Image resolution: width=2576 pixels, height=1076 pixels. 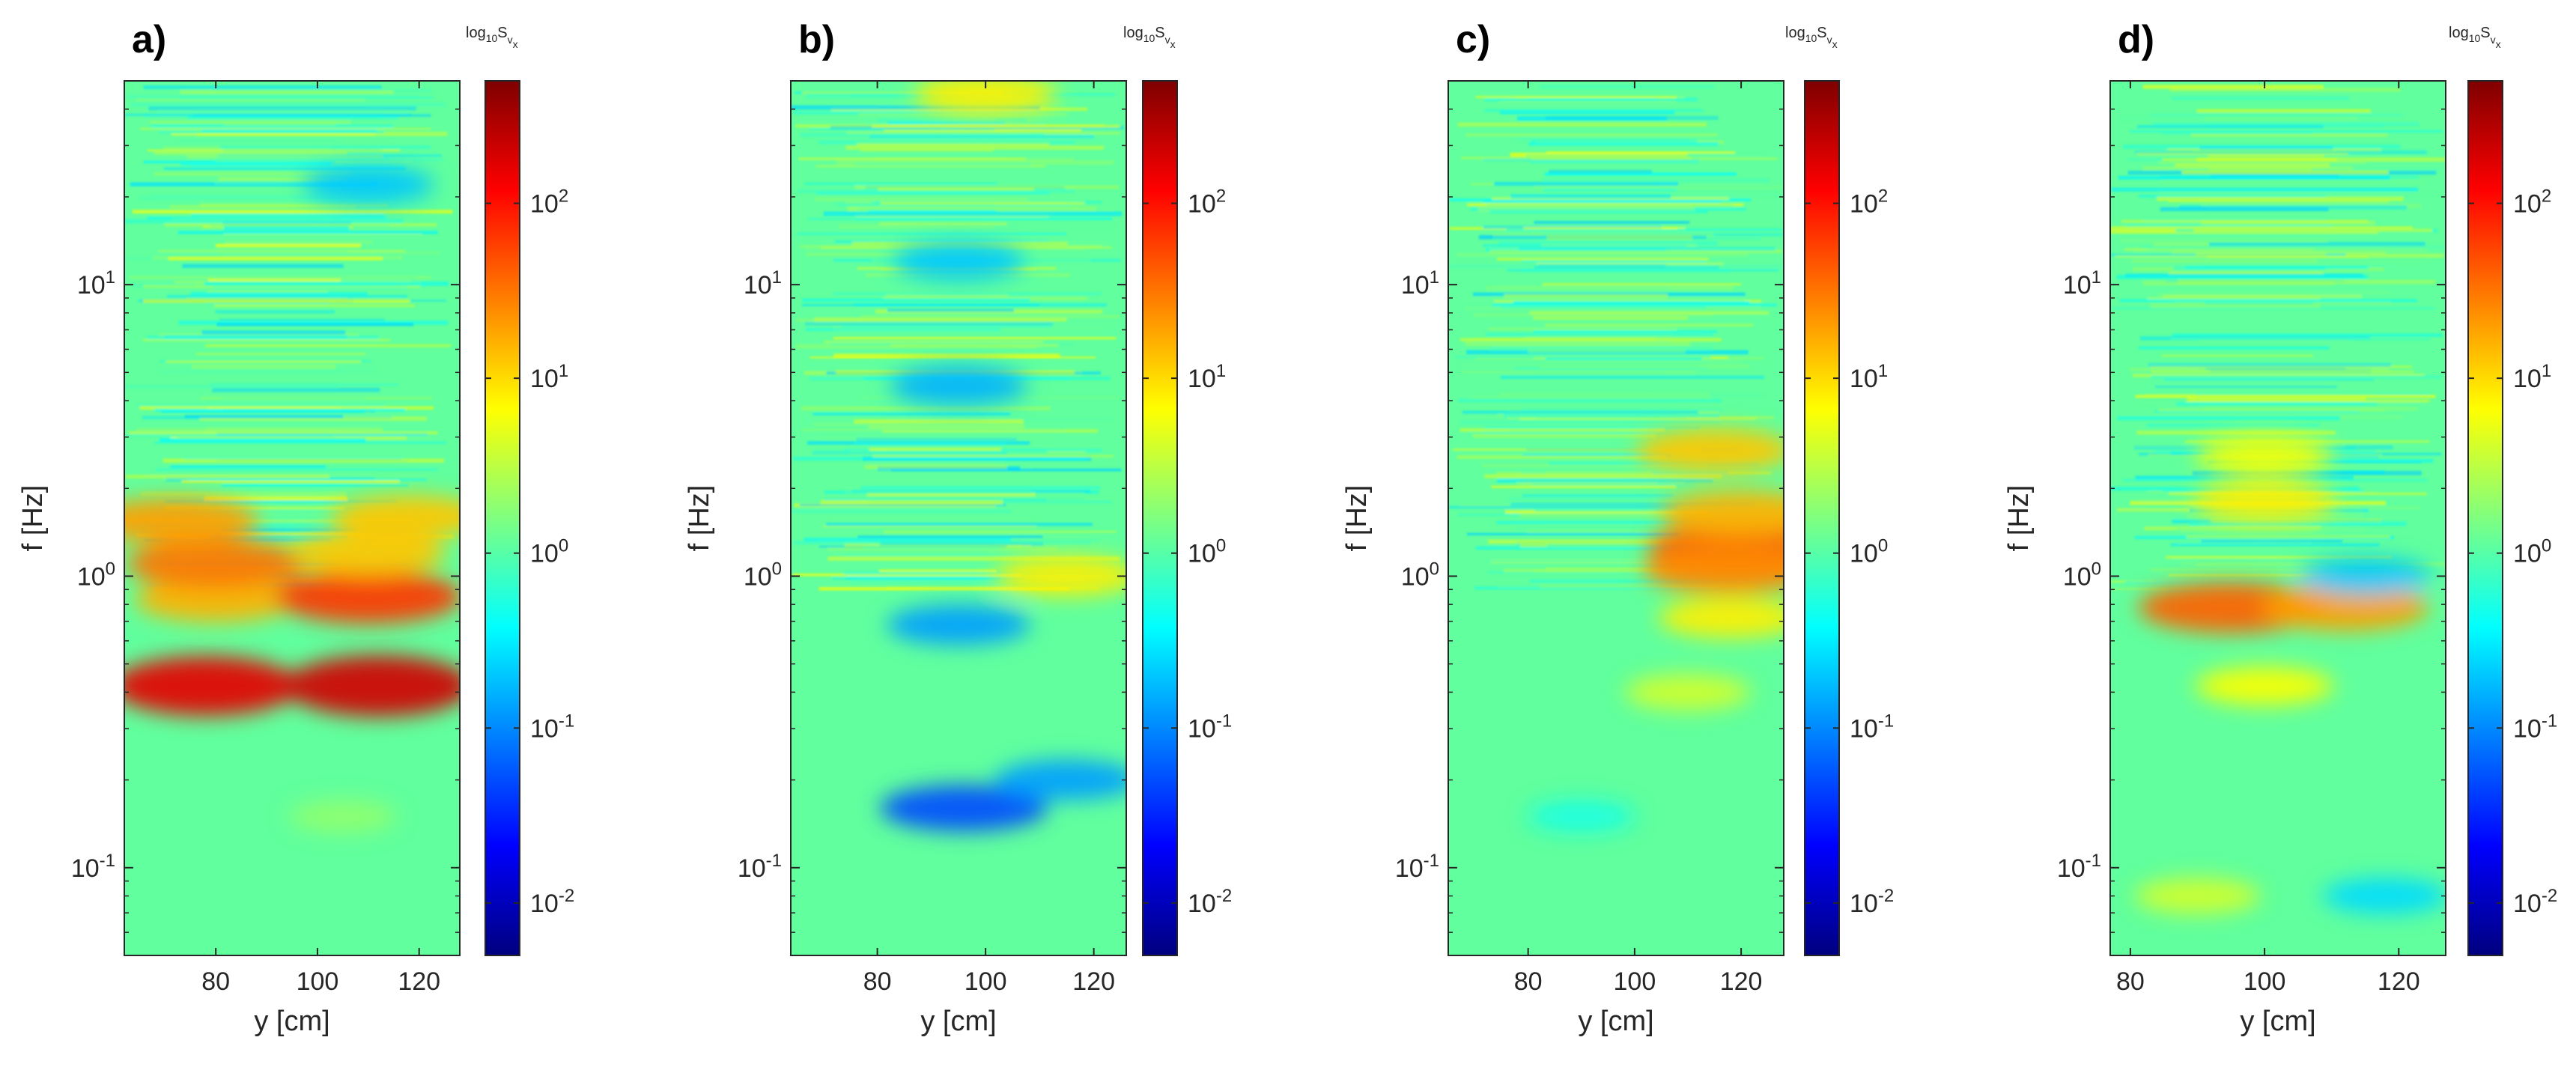 What do you see at coordinates (215, 981) in the screenshot?
I see `x-tick-label: 80` at bounding box center [215, 981].